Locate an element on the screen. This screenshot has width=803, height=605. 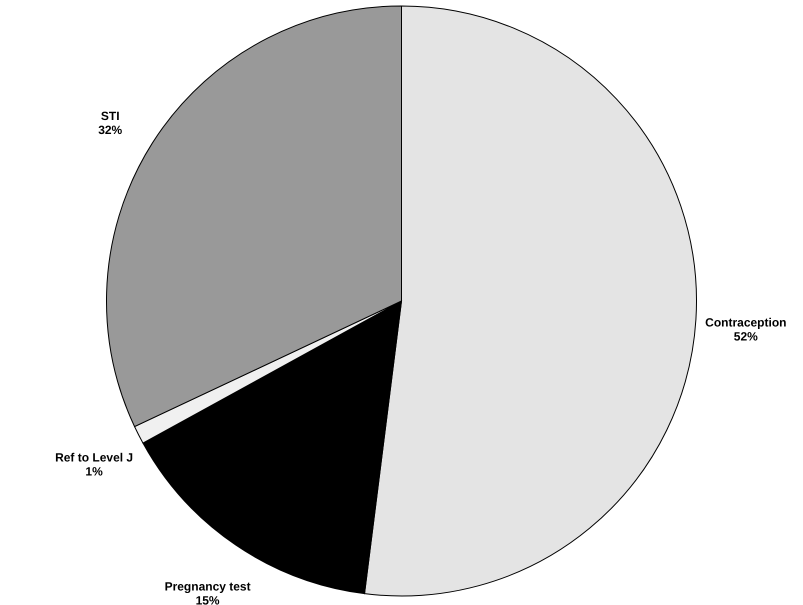
data-label: 15% is located at coordinates (208, 599).